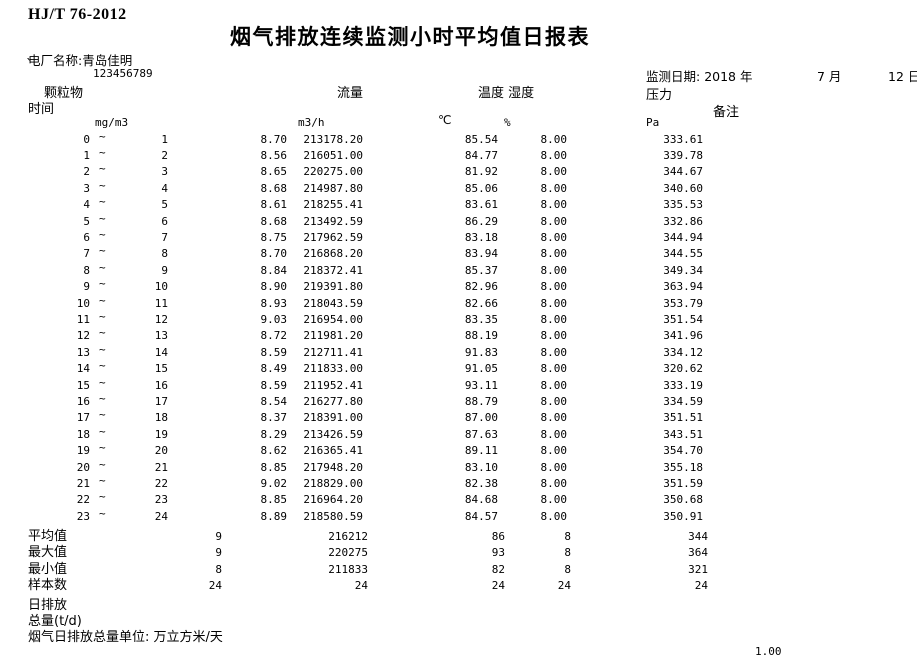 The image size is (917, 665). What do you see at coordinates (683, 434) in the screenshot?
I see `pressure-value: 343.51` at bounding box center [683, 434].